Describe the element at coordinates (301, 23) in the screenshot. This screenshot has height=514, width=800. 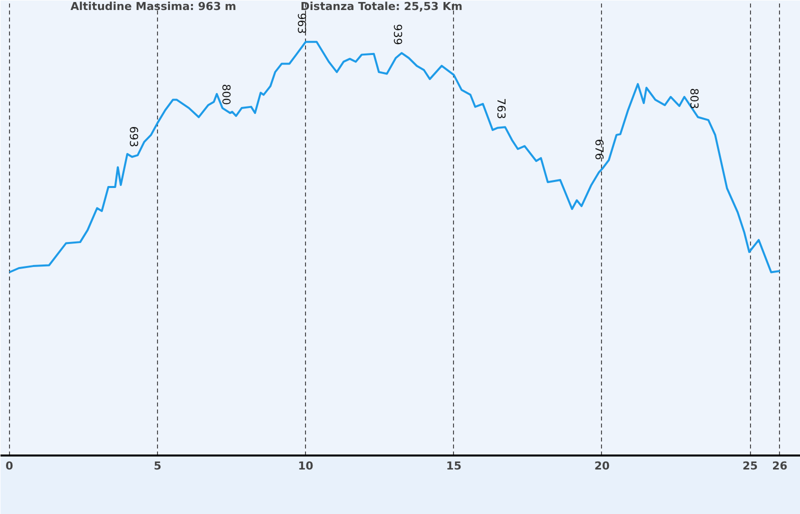
I see `annotation: 963` at that location.